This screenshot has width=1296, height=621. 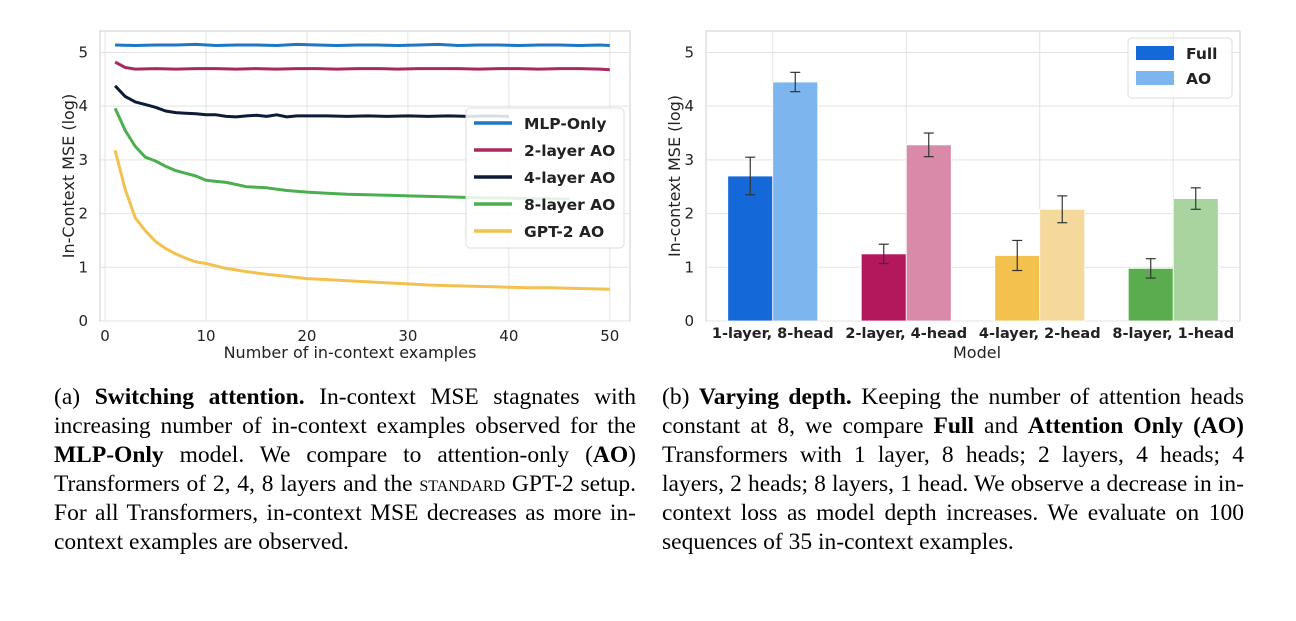 What do you see at coordinates (1198, 79) in the screenshot?
I see `legend-label: AO` at bounding box center [1198, 79].